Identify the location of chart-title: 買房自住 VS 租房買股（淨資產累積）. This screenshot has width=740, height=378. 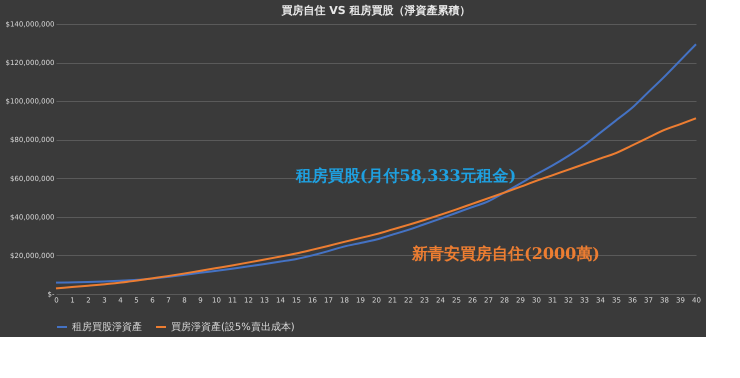
(375, 10).